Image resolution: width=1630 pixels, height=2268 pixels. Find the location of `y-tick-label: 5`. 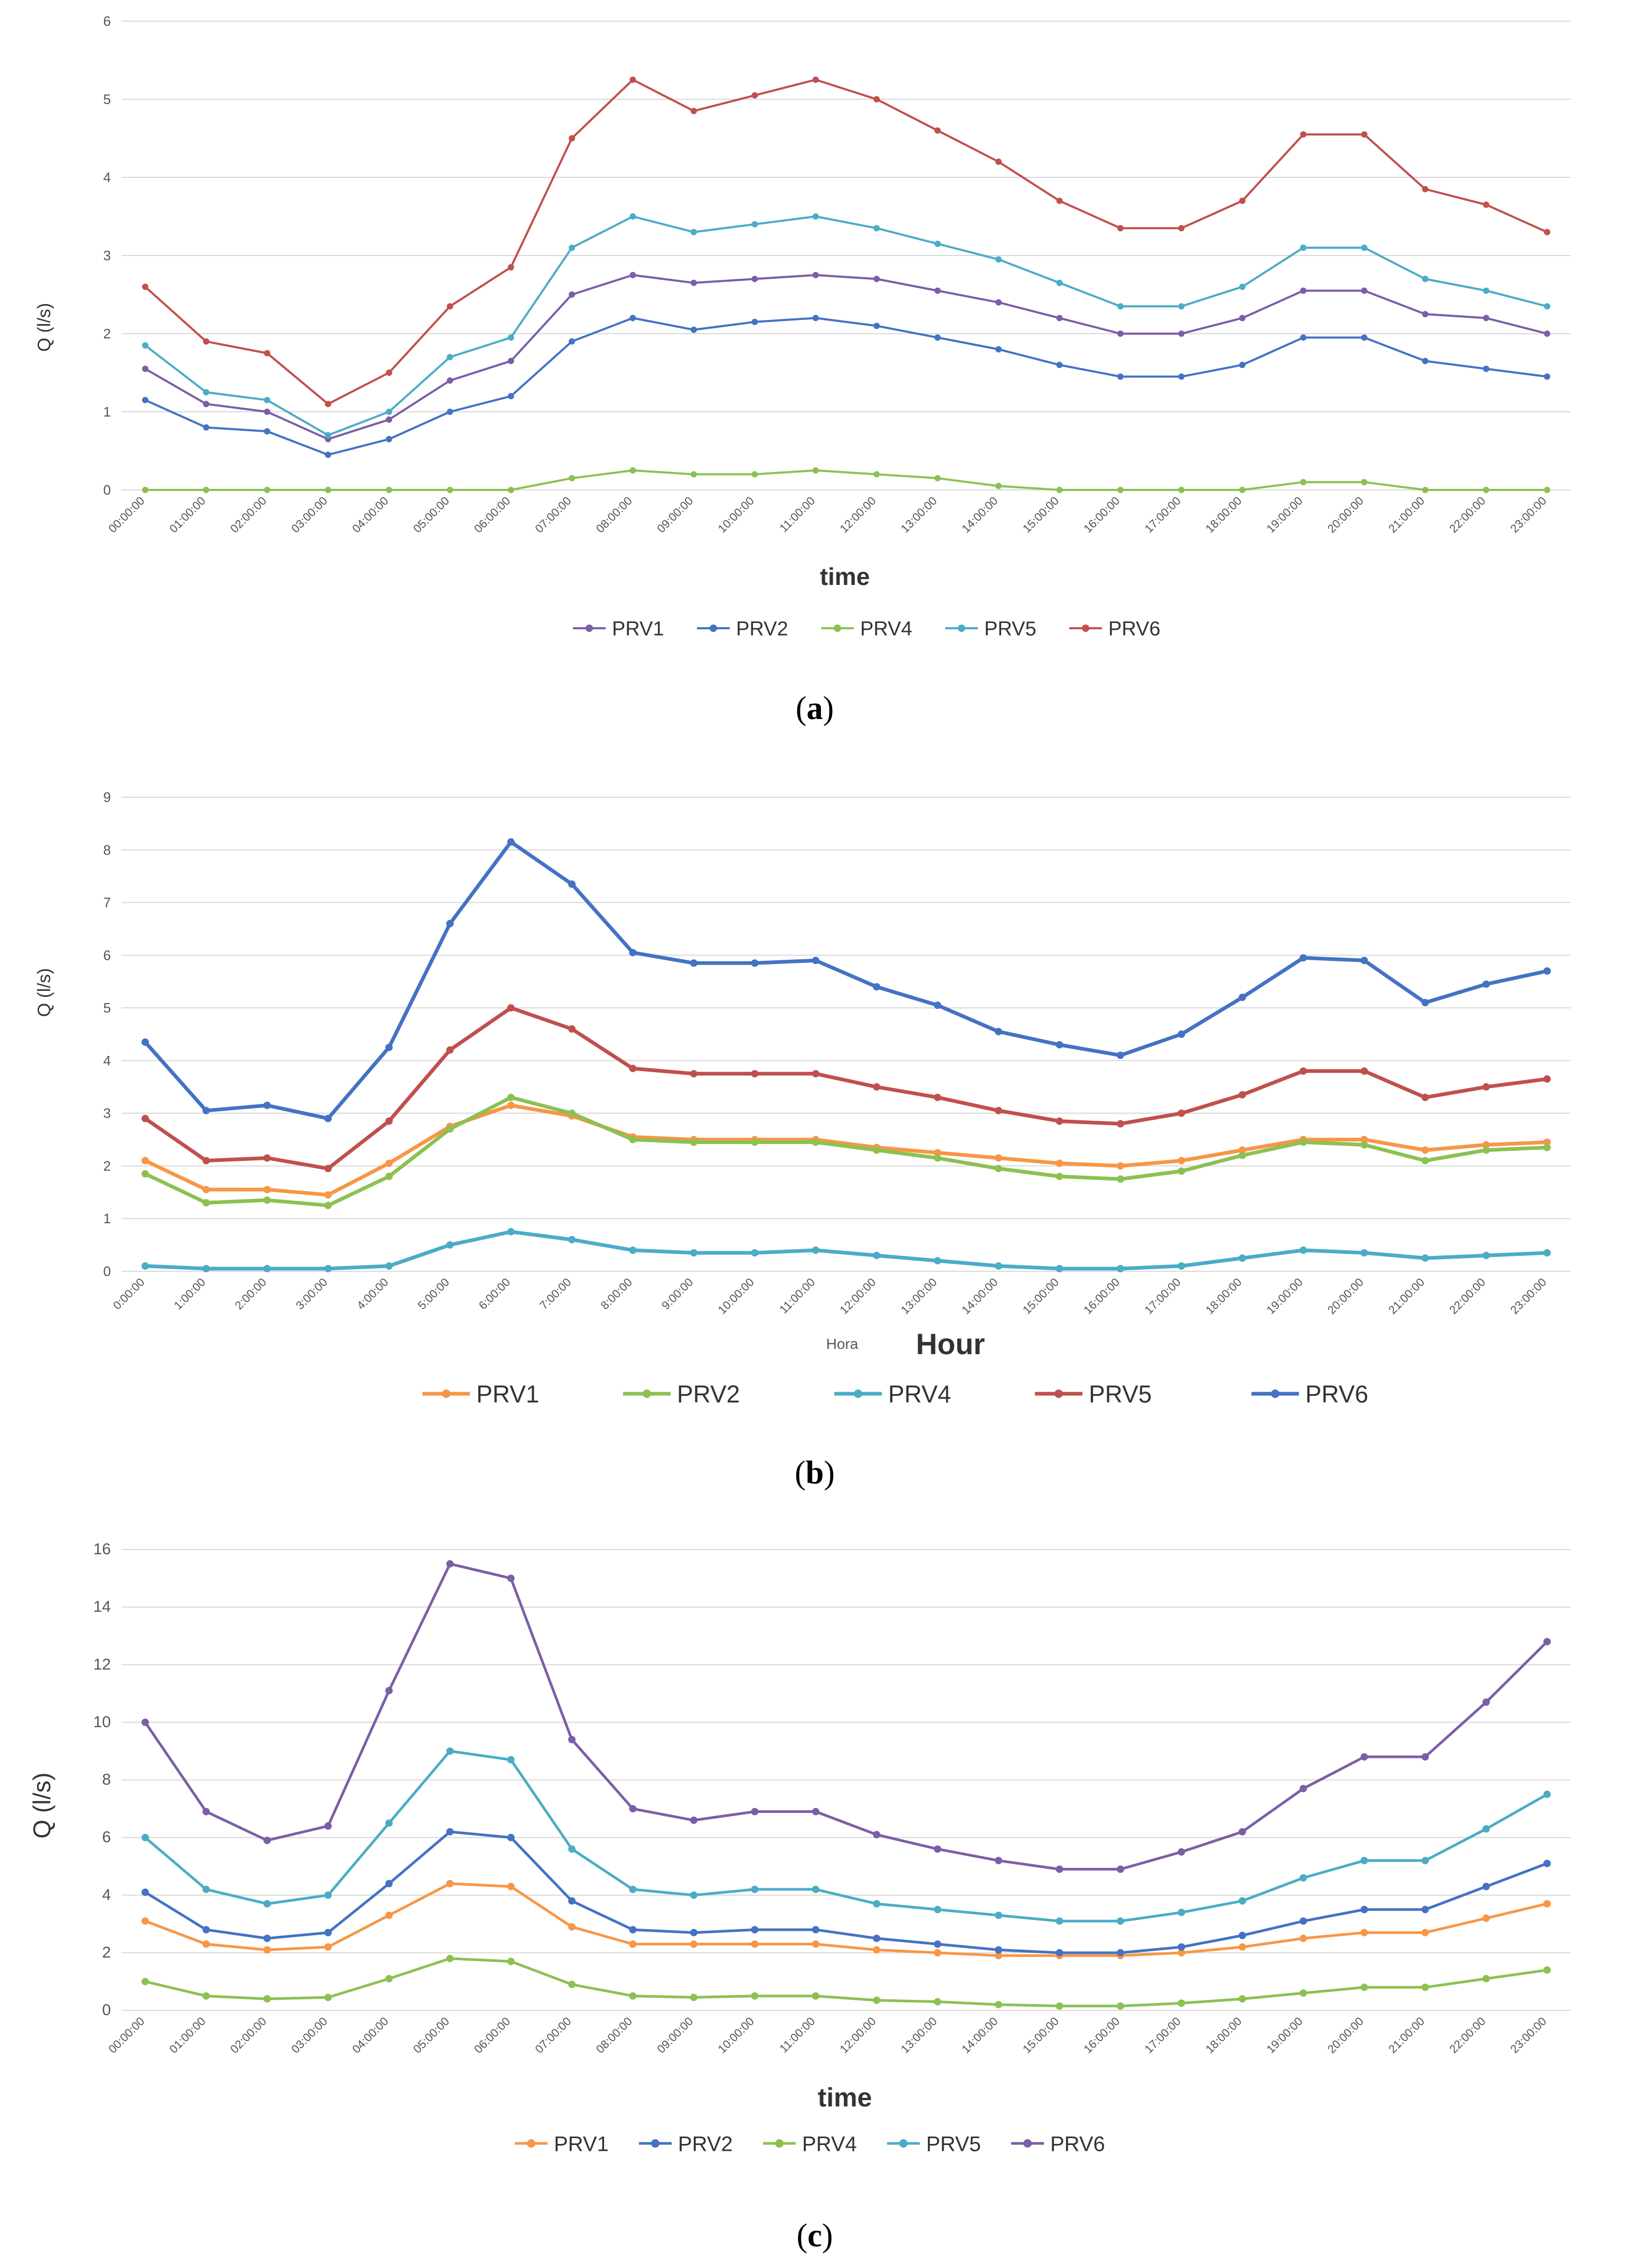

y-tick-label: 5 is located at coordinates (107, 99).